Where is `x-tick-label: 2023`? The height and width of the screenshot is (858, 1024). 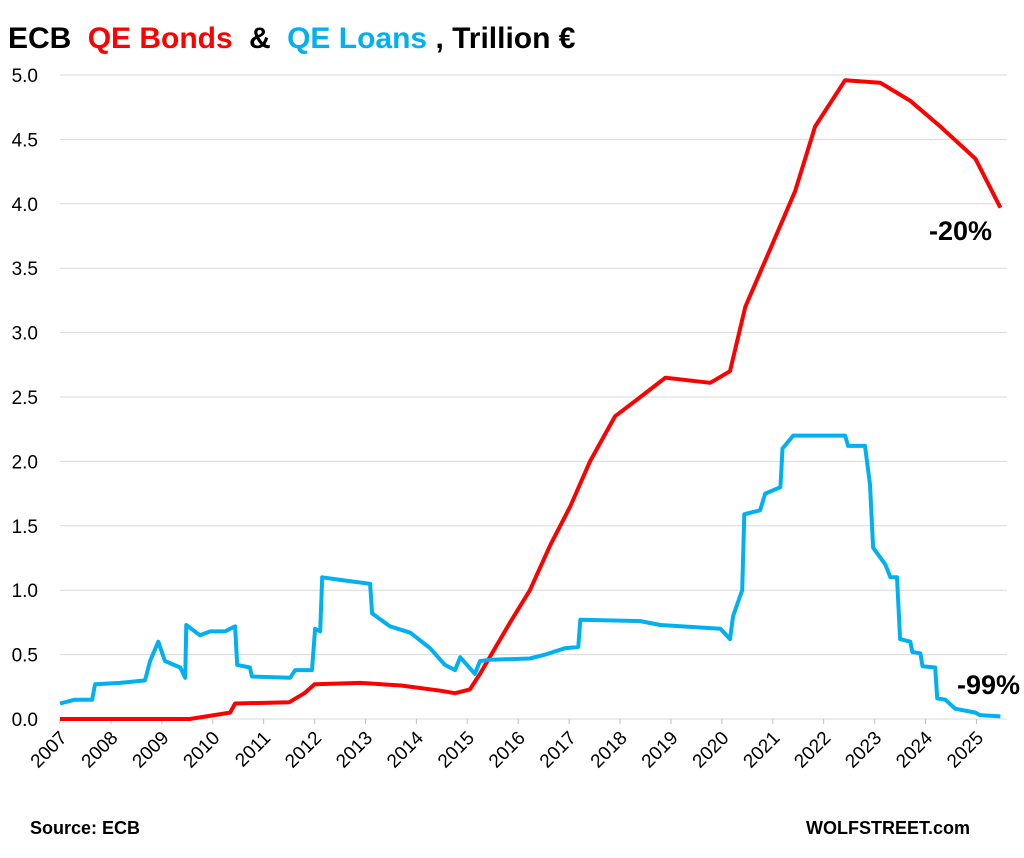 x-tick-label: 2023 is located at coordinates (863, 750).